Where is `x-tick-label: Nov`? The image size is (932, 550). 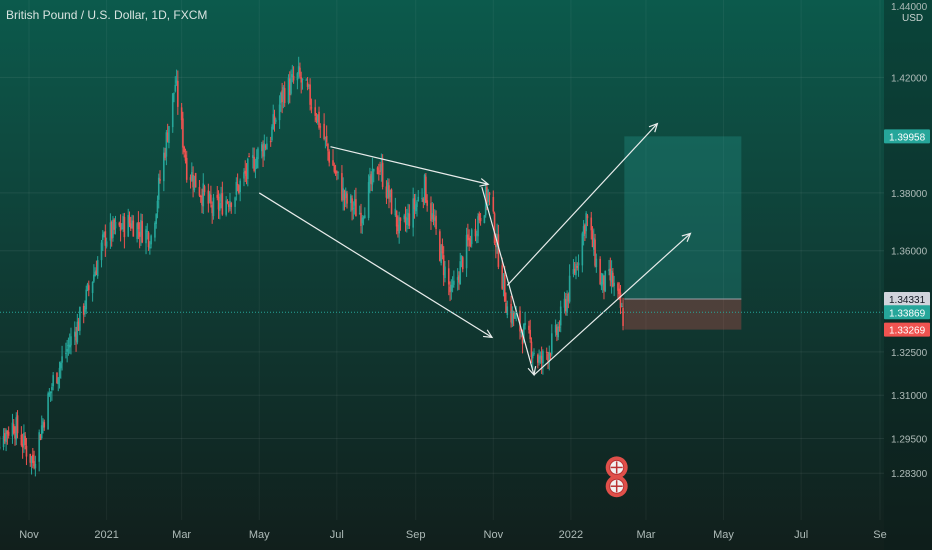
x-tick-label: Nov is located at coordinates (494, 535).